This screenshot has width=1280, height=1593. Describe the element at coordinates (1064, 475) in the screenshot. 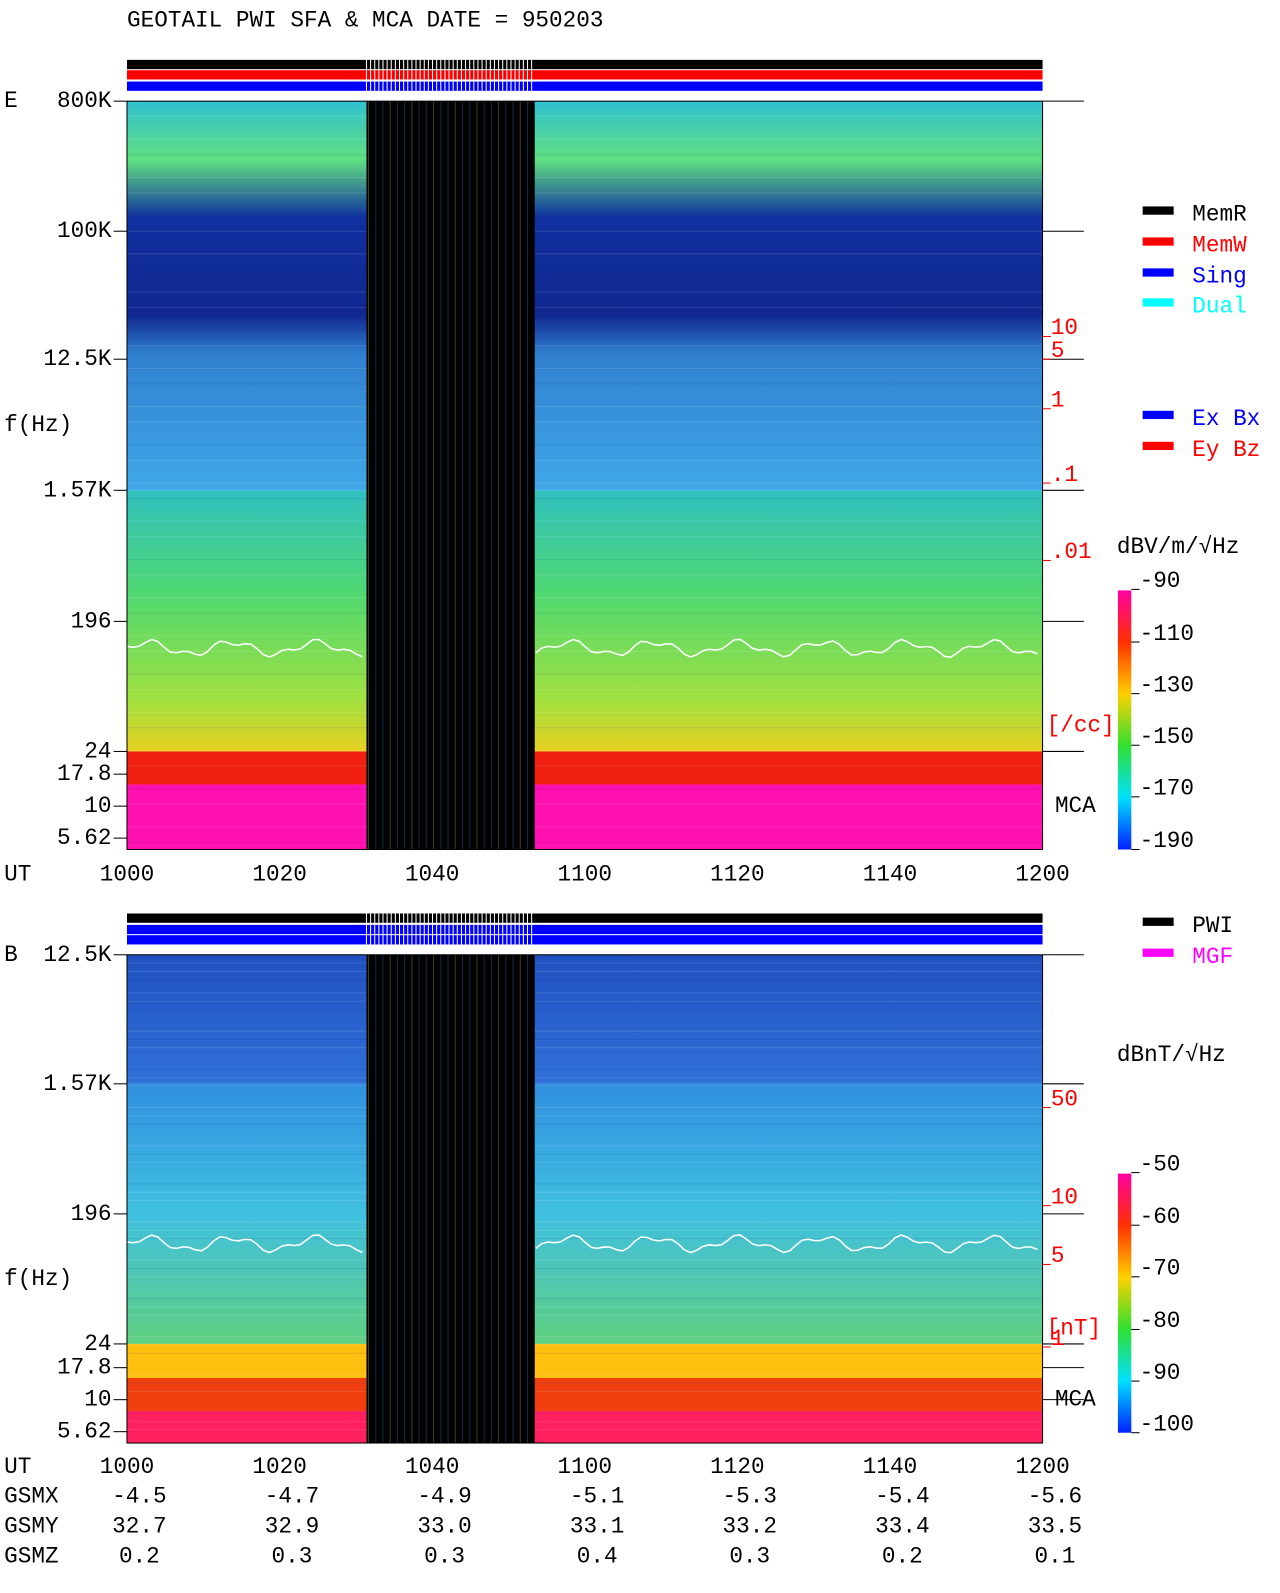

I see `density-tick-label: .1` at that location.